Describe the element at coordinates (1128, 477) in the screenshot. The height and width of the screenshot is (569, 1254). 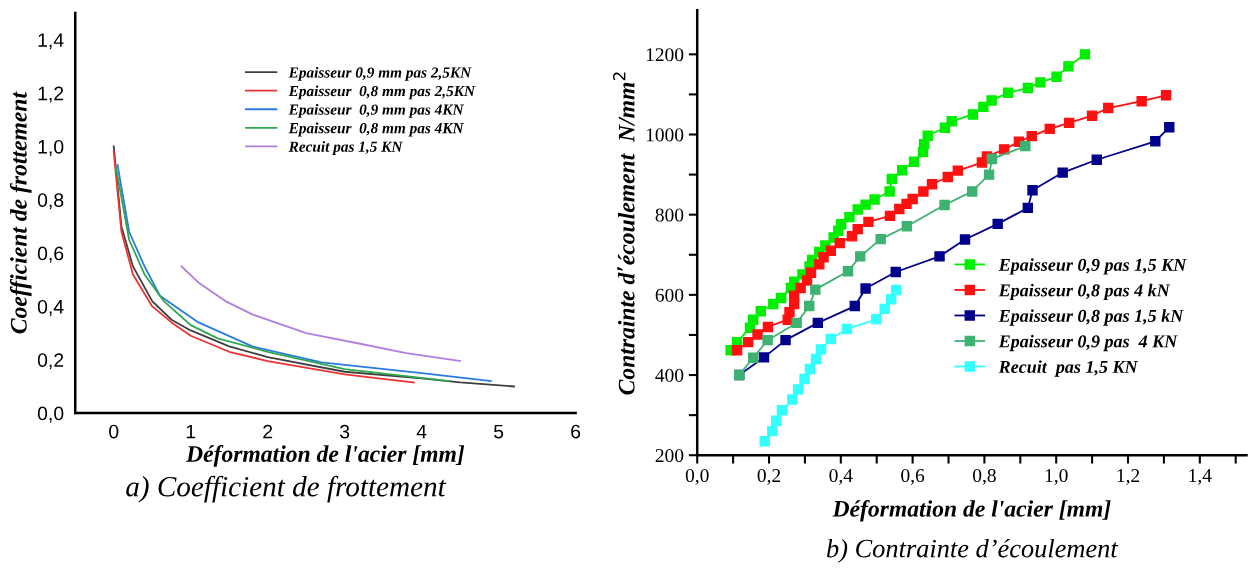
I see `x-tick-label: 1,2` at that location.